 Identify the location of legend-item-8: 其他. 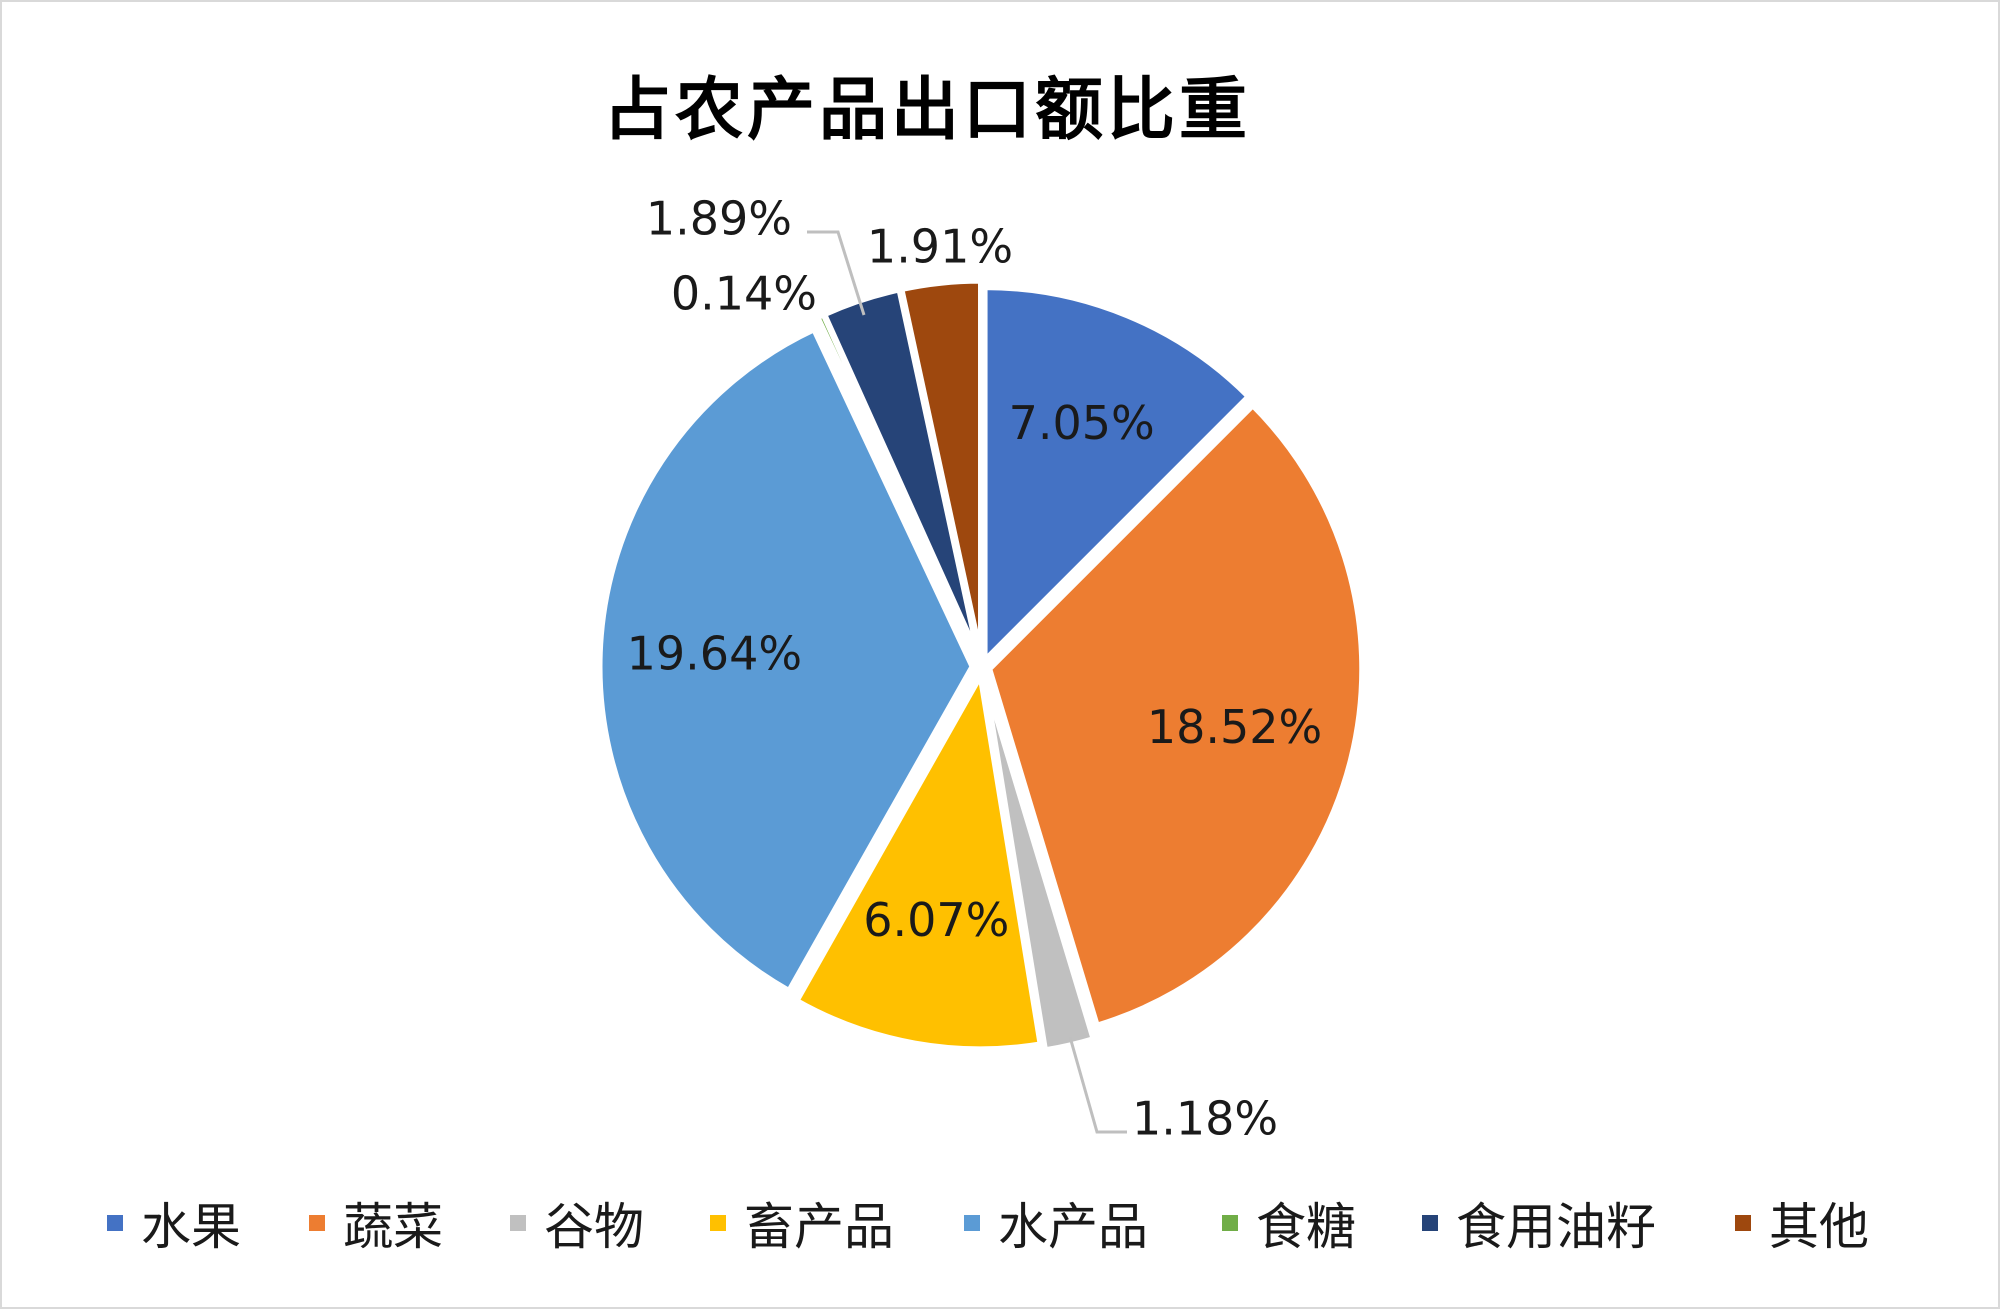
(1802, 1223).